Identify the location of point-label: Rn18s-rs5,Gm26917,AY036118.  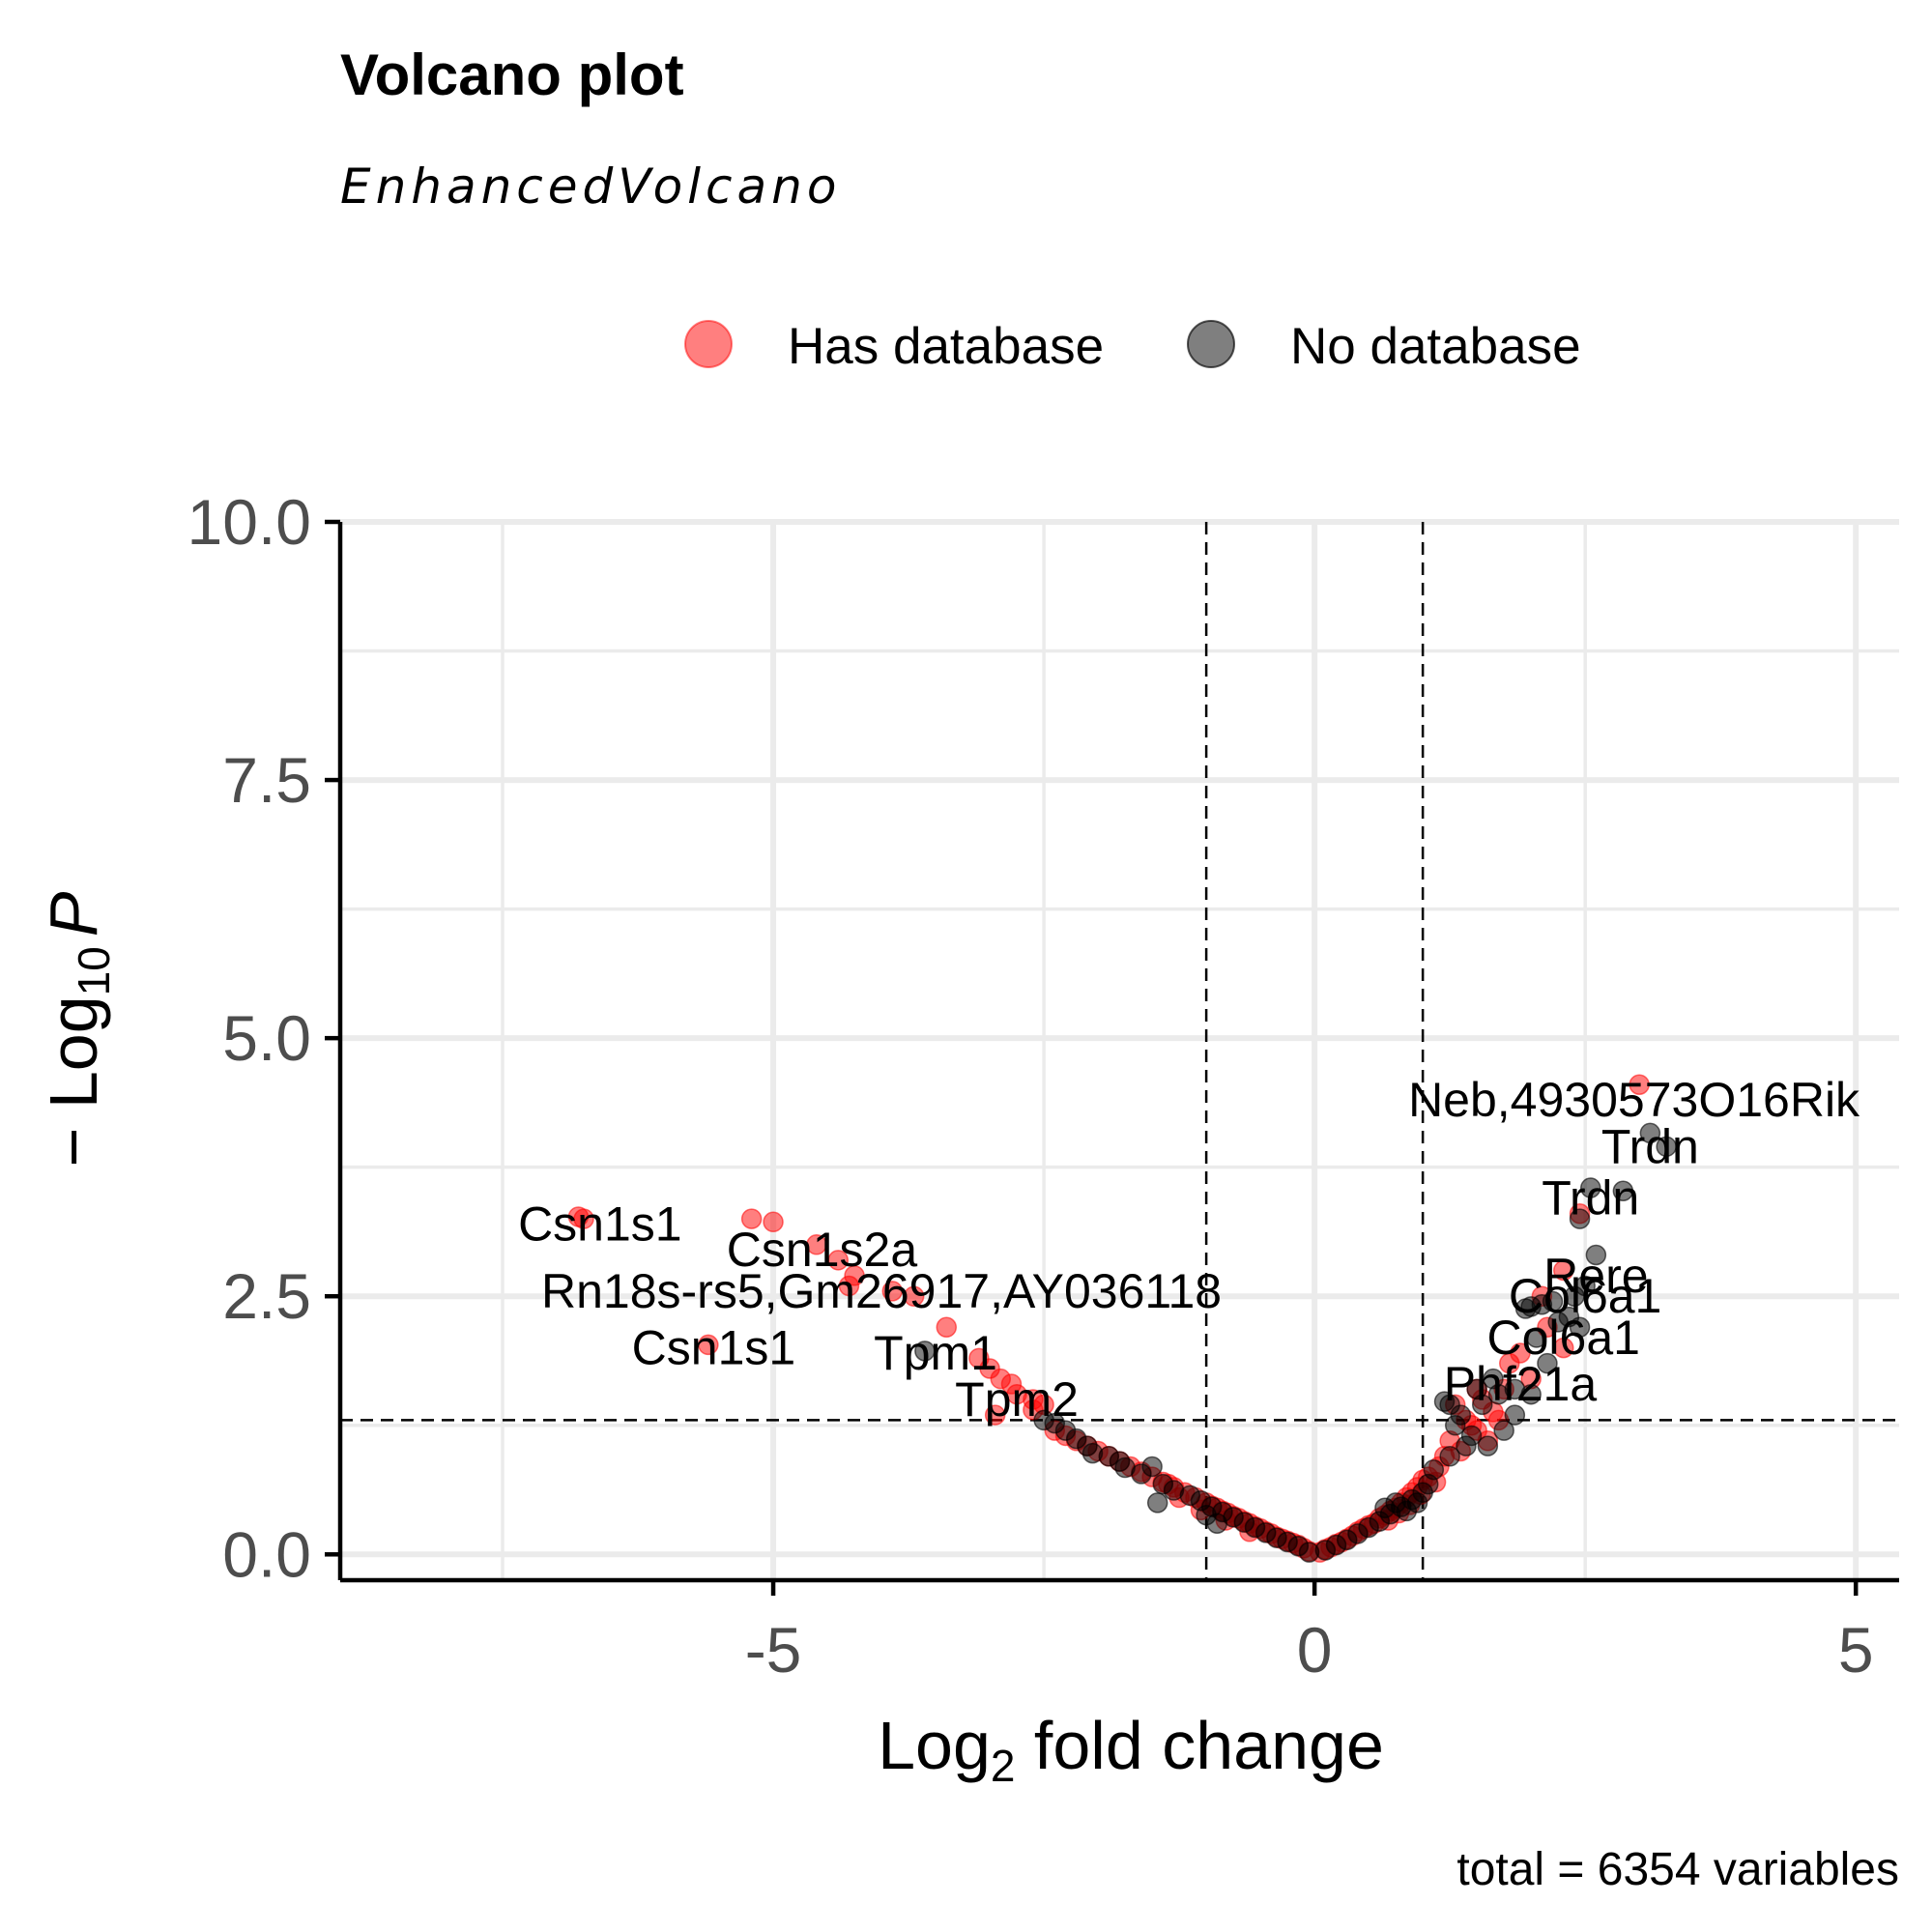
(881, 1291).